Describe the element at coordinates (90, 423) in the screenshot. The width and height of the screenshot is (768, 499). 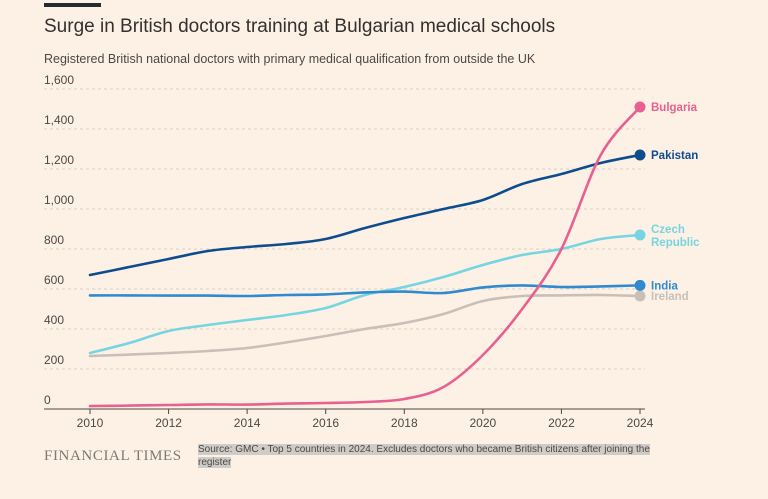
I see `x-tick-label: 2010` at that location.